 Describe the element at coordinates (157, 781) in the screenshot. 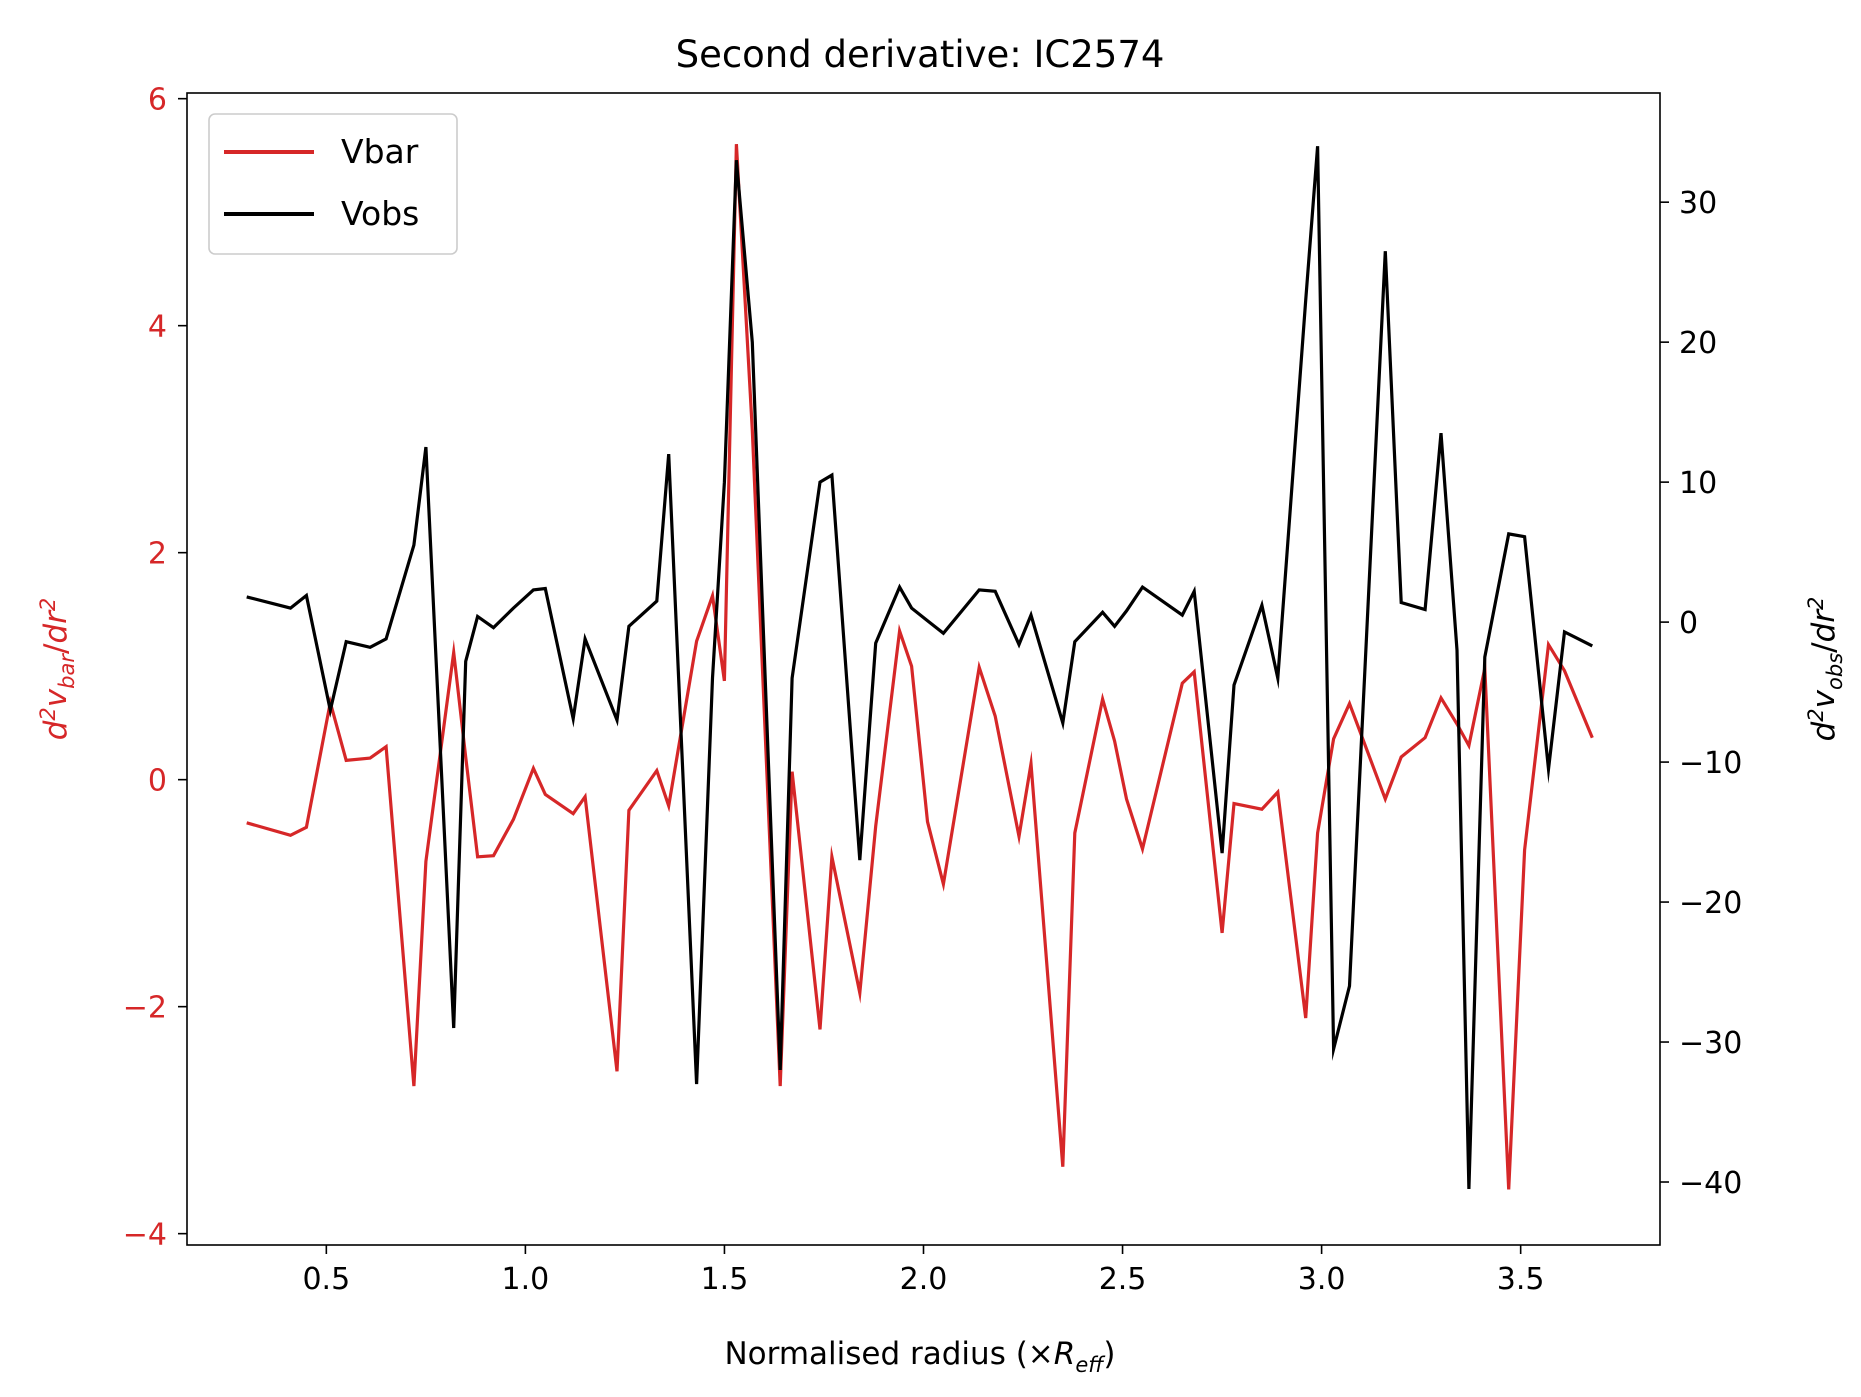

I see `y-left-tick-label: 0` at that location.